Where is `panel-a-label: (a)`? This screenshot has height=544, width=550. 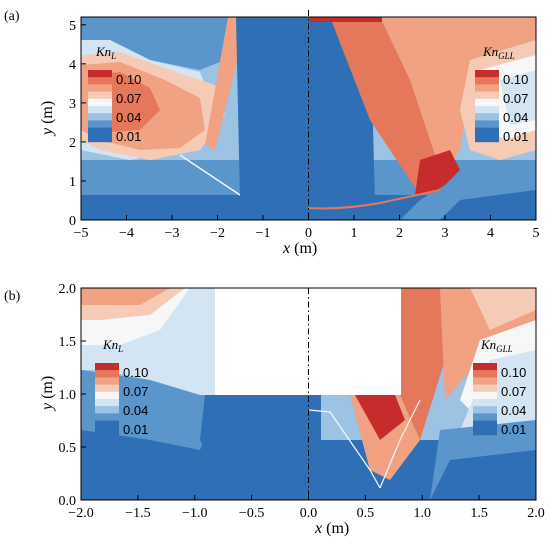 panel-a-label: (a) is located at coordinates (12, 16).